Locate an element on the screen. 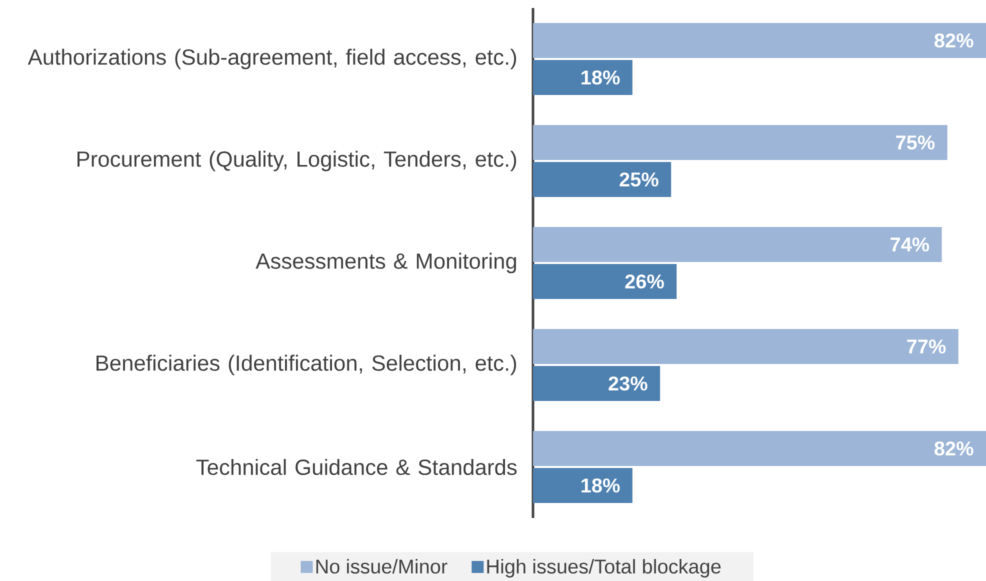 This screenshot has width=986, height=581. data-label: 26% is located at coordinates (644, 281).